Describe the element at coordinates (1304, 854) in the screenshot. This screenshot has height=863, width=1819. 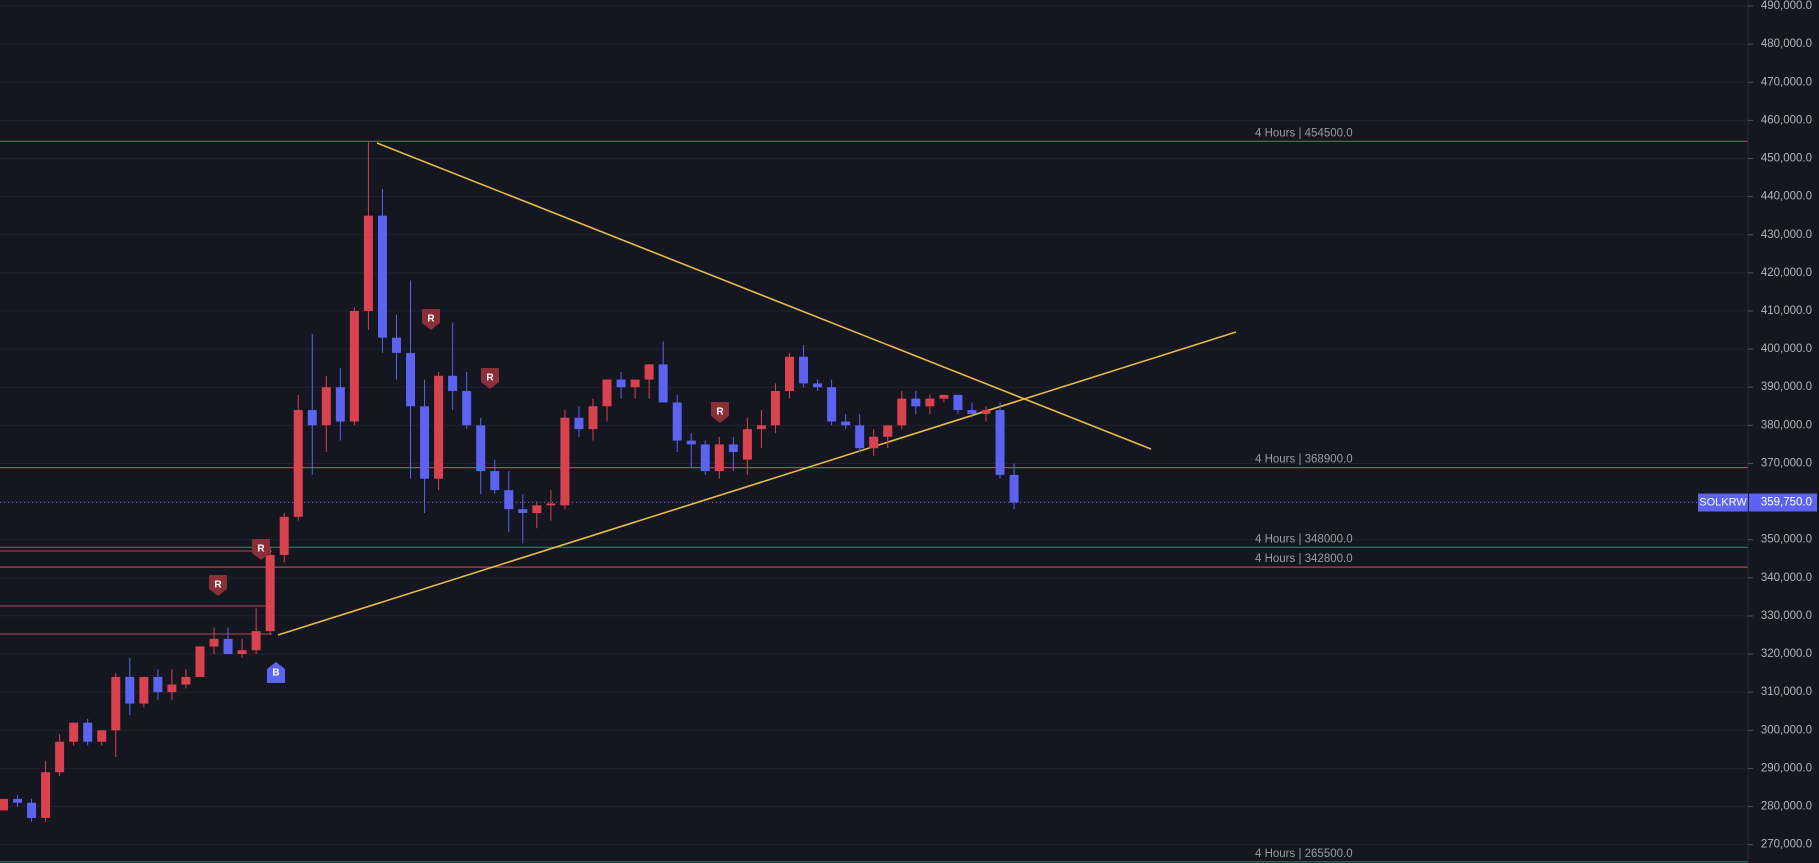
I see `level-label: 4 Hours | 265500.0` at that location.